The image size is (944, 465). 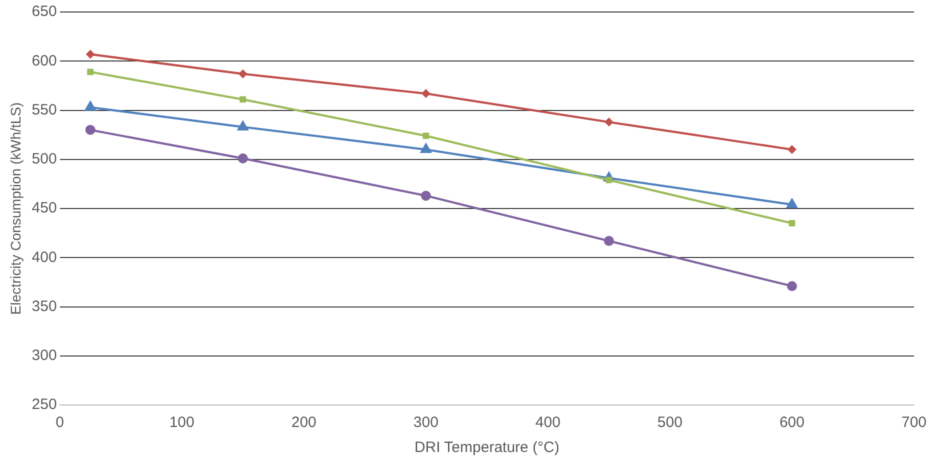 What do you see at coordinates (44, 11) in the screenshot?
I see `y-tick-label: 650` at bounding box center [44, 11].